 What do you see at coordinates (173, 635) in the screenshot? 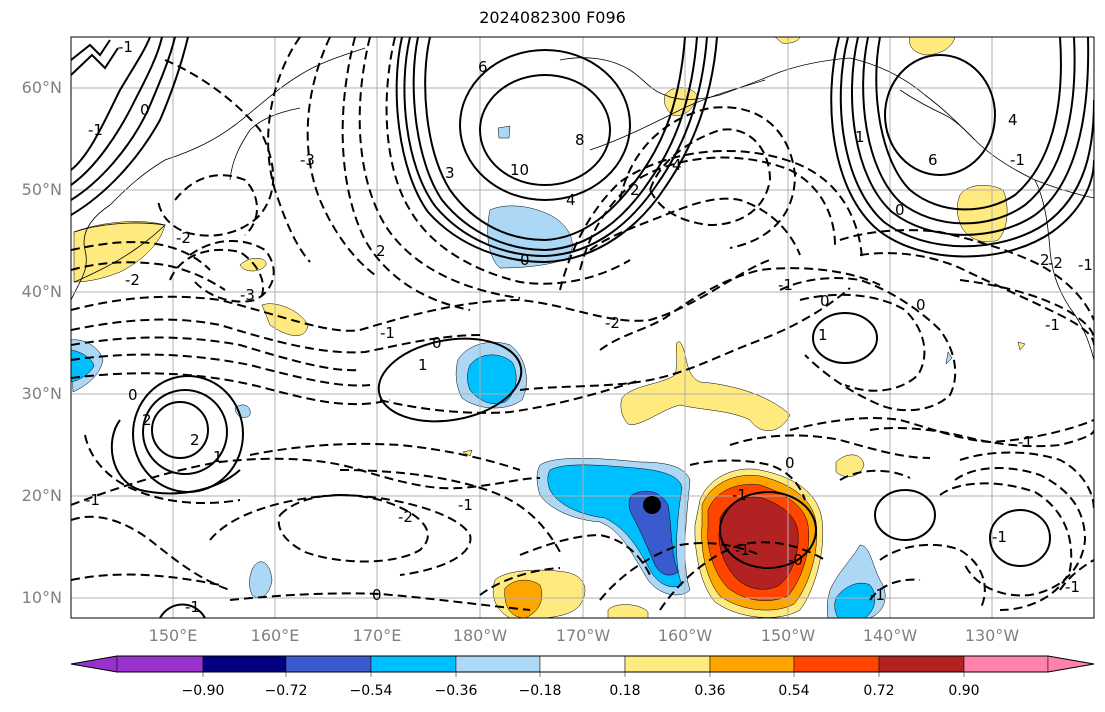
I see `lon-label: 150°E` at bounding box center [173, 635].